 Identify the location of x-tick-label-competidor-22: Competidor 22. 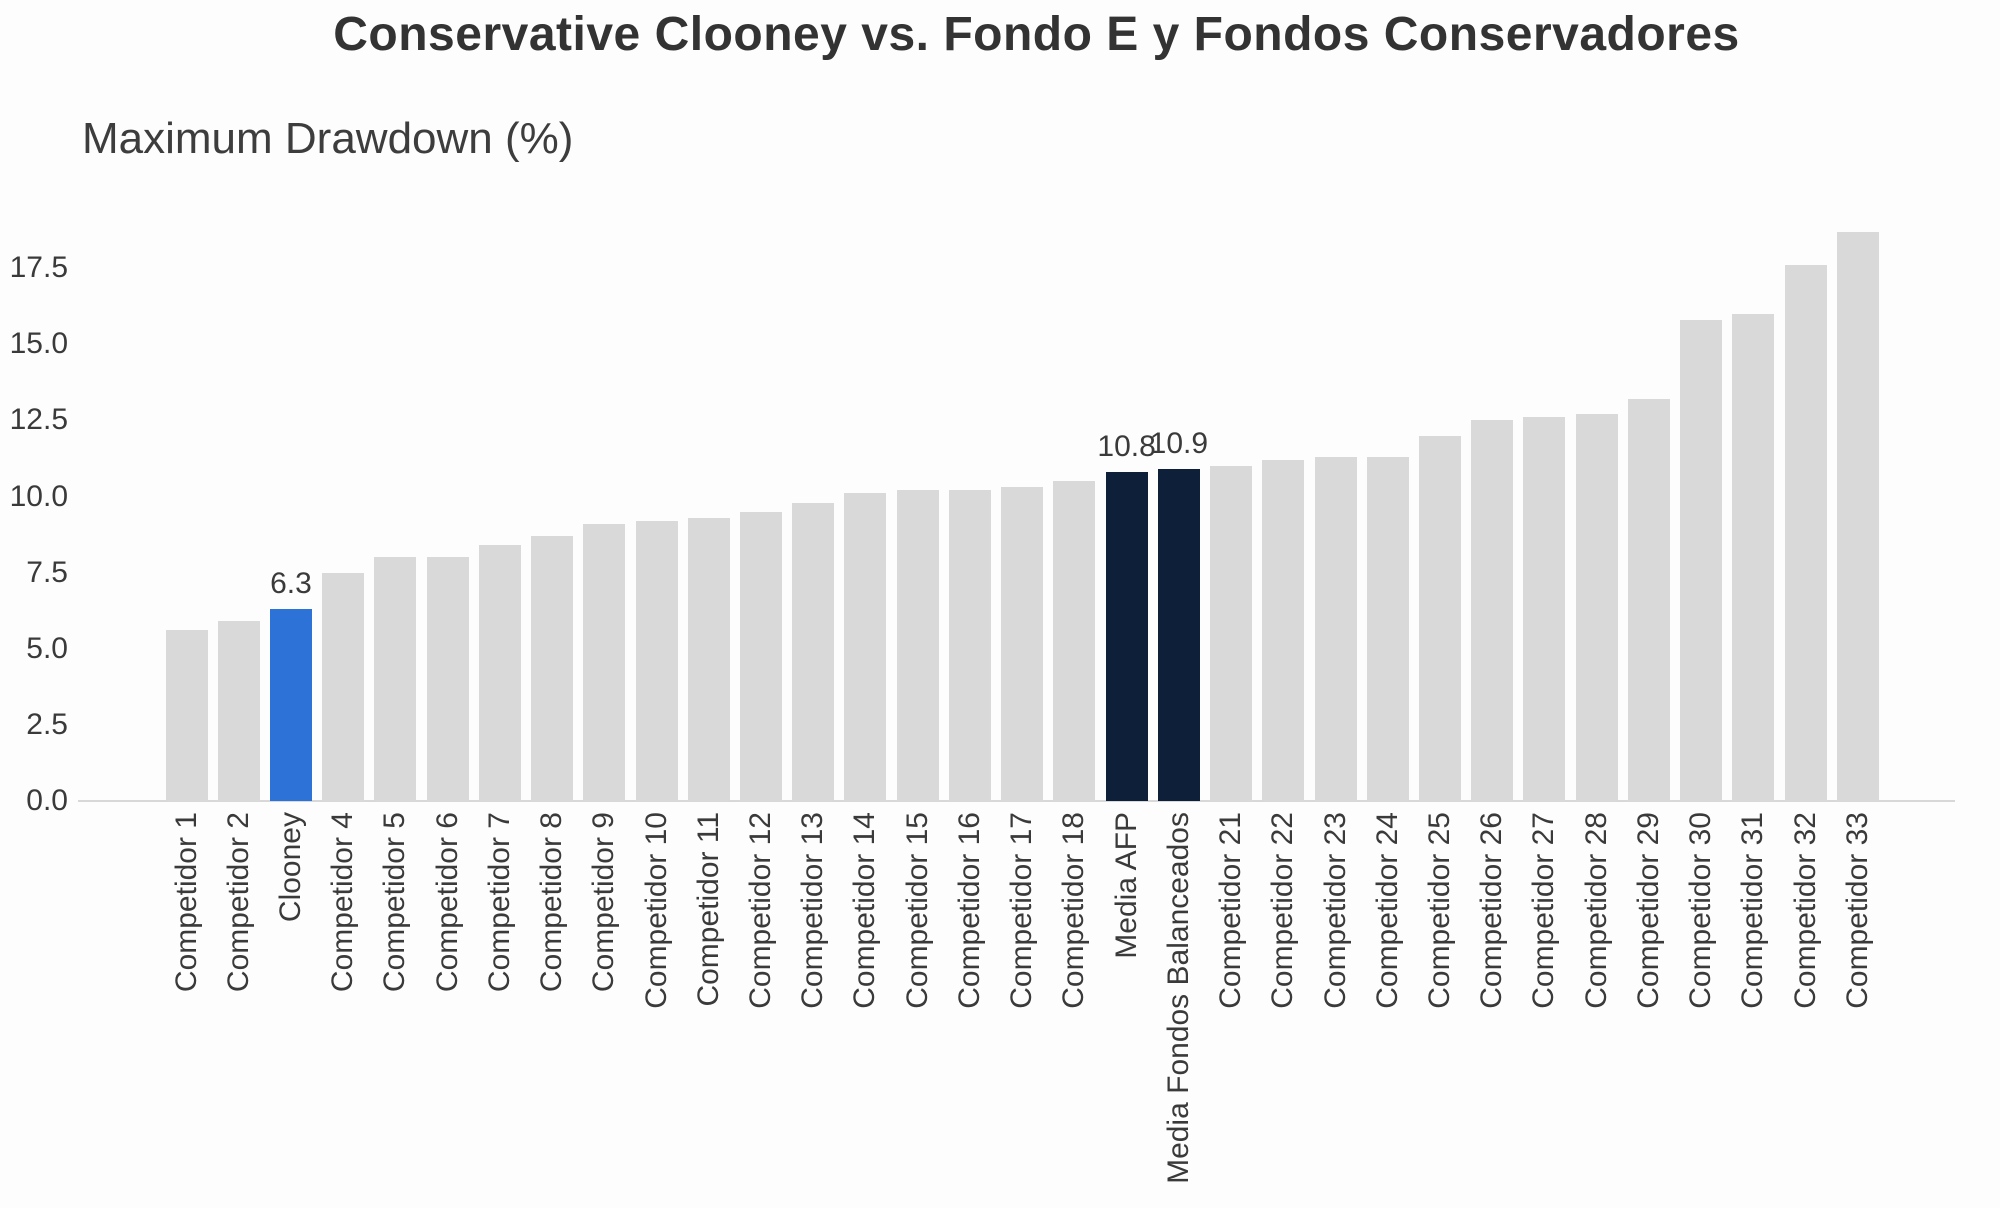
(1283, 910).